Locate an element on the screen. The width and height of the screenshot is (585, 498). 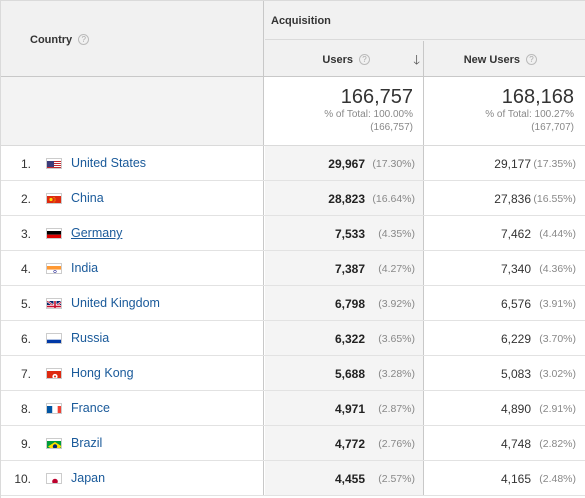
users-value: 4,772 is located at coordinates (349, 444).